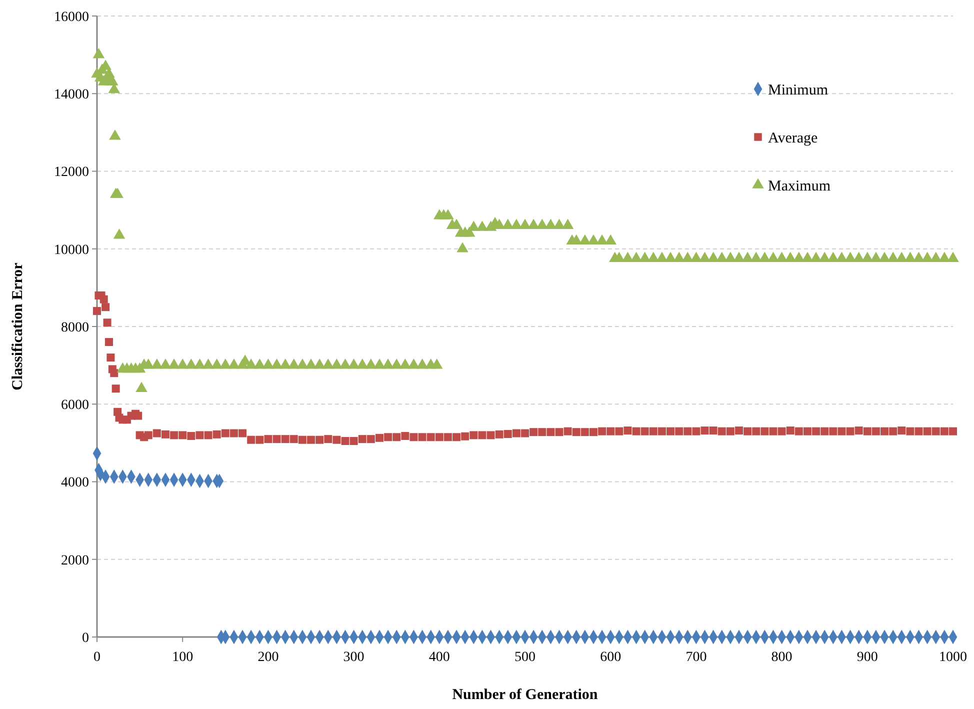  I want to click on y-tick-label: 8000, so click(75, 328).